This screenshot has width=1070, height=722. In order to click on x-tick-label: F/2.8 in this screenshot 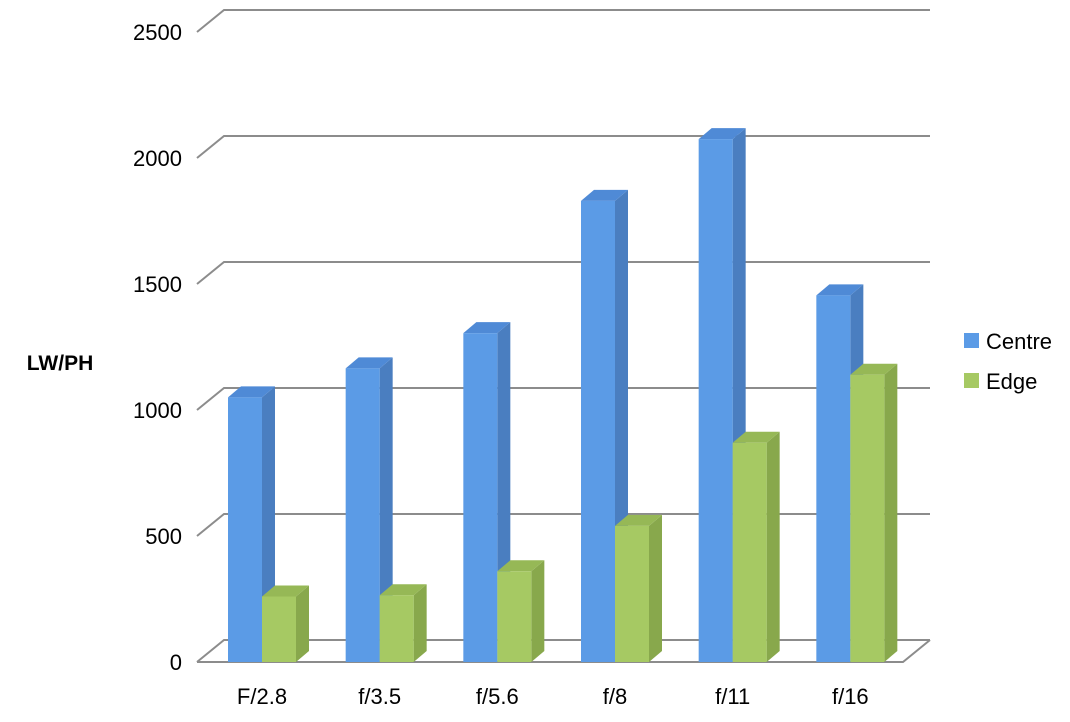, I will do `click(262, 696)`.